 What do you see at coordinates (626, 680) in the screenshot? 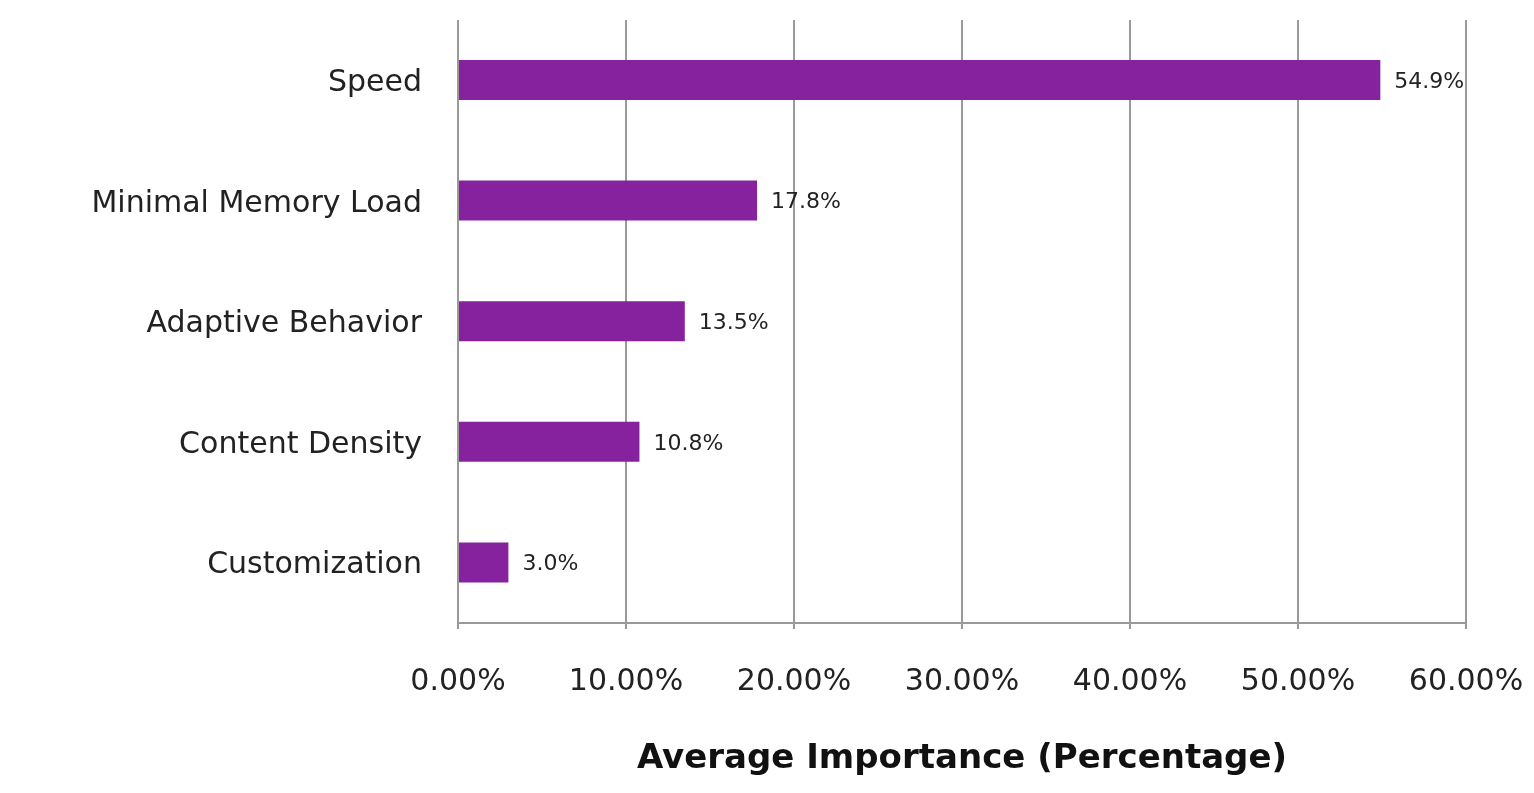
I see `x-tick-label: 10.00%` at bounding box center [626, 680].